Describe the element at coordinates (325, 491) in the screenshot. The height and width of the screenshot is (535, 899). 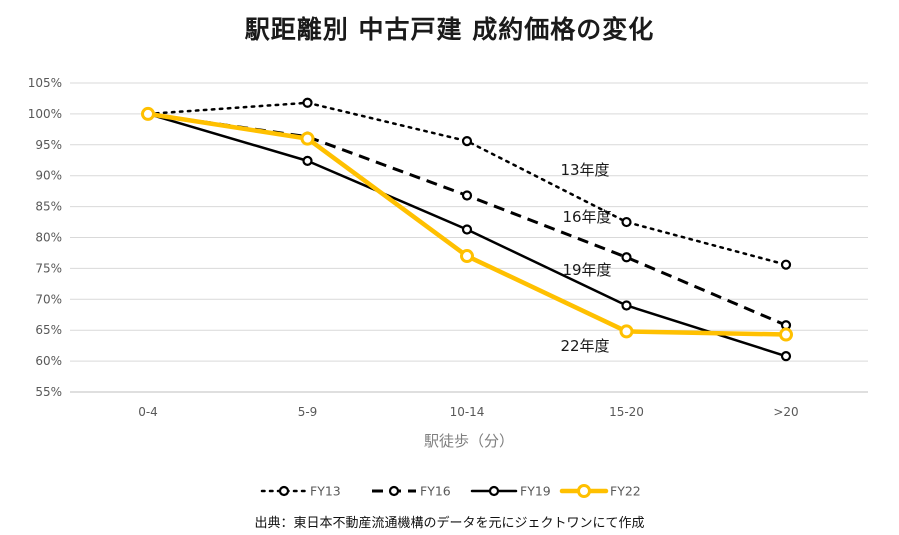
I see `legend-label-fy13: FY13` at that location.